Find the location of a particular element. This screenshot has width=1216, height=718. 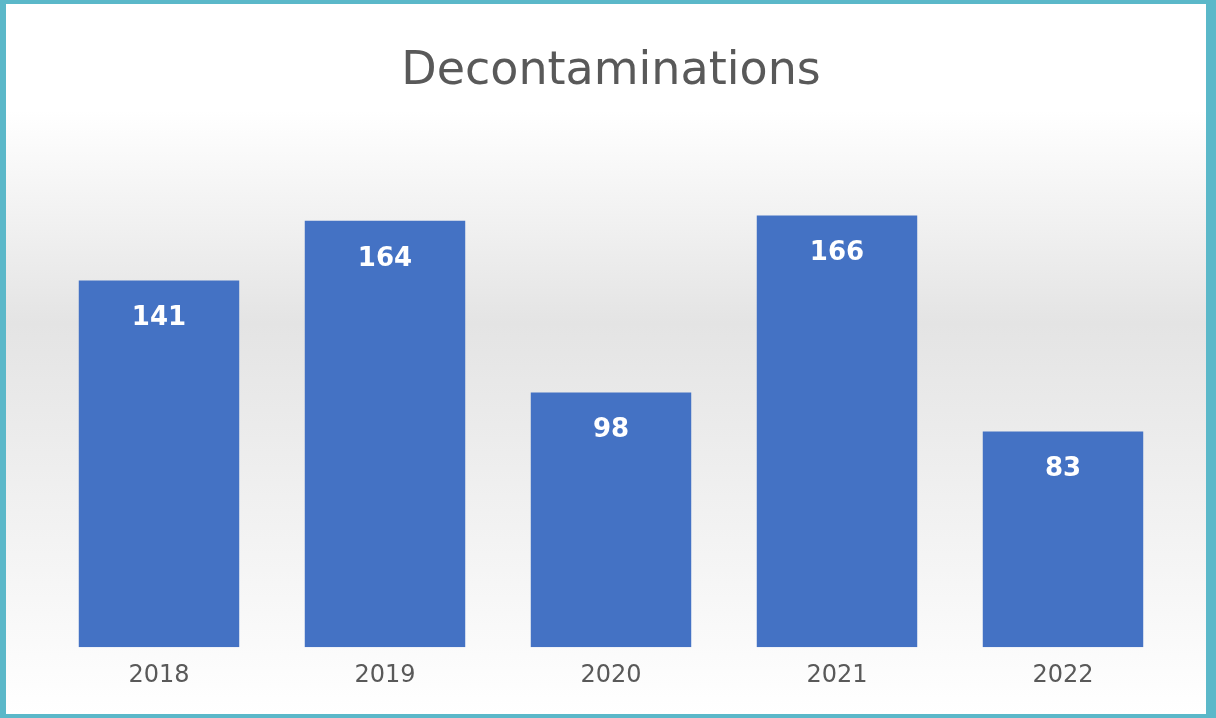

x-tick-label: 2021 is located at coordinates (837, 673).